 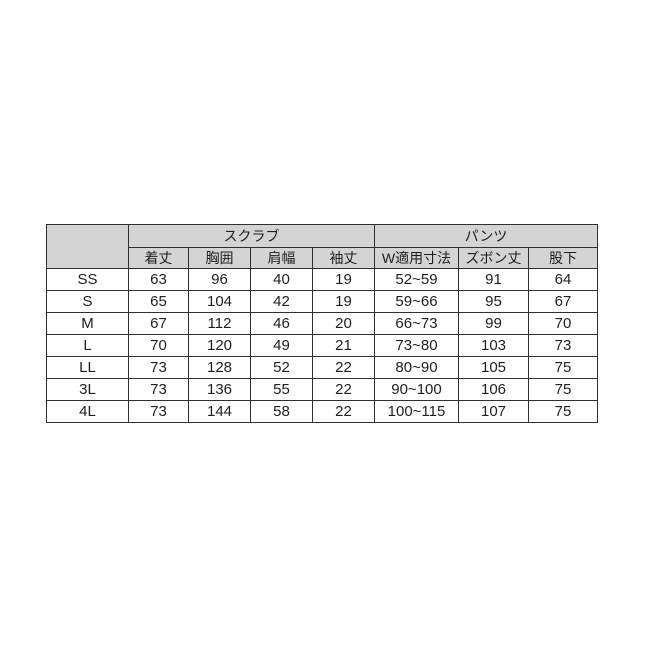 I want to click on size-label: M, so click(x=87, y=323).